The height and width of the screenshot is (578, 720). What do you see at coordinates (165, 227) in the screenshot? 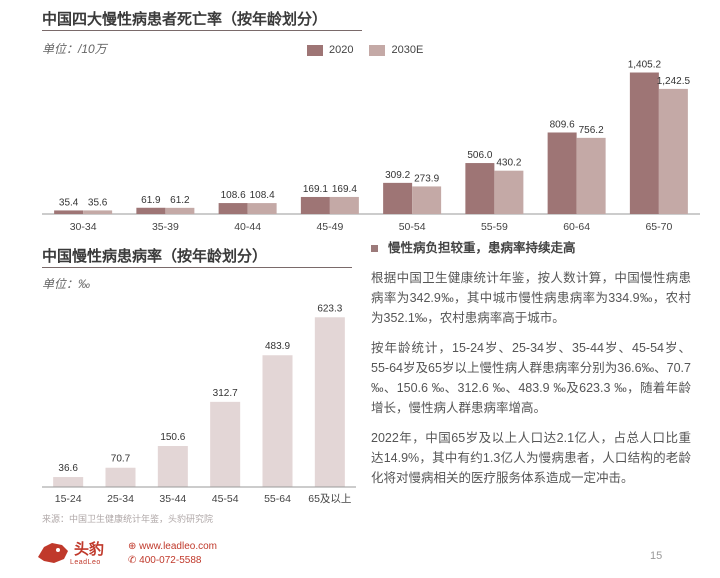
I see `top-x-tick-35-39: 35-39` at bounding box center [165, 227].